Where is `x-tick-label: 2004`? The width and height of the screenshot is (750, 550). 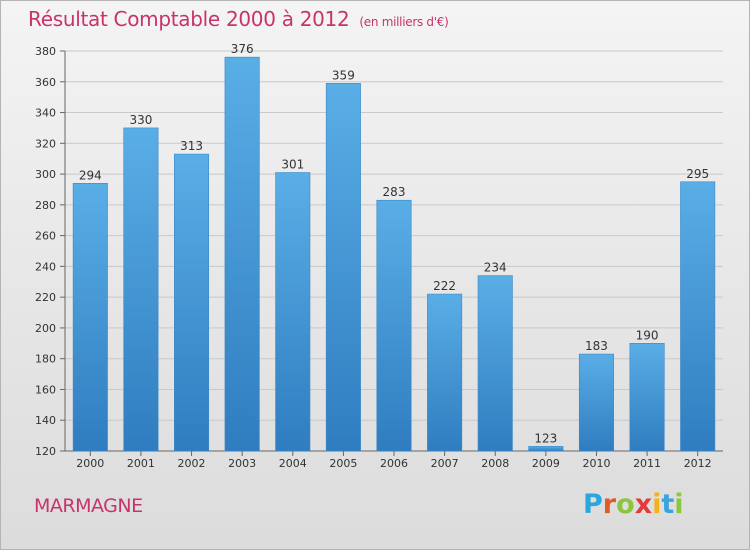 x-tick-label: 2004 is located at coordinates (293, 463).